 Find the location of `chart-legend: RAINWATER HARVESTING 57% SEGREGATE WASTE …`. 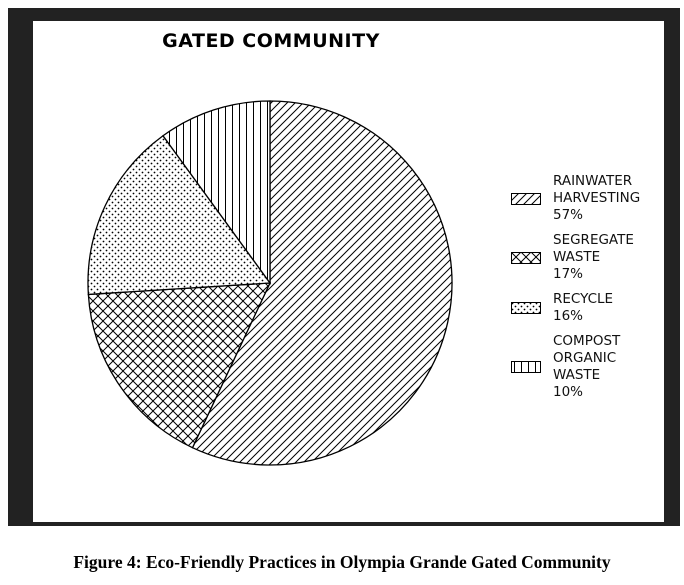

chart-legend: RAINWATER HARVESTING 57% SEGREGATE WASTE … is located at coordinates (586, 291).